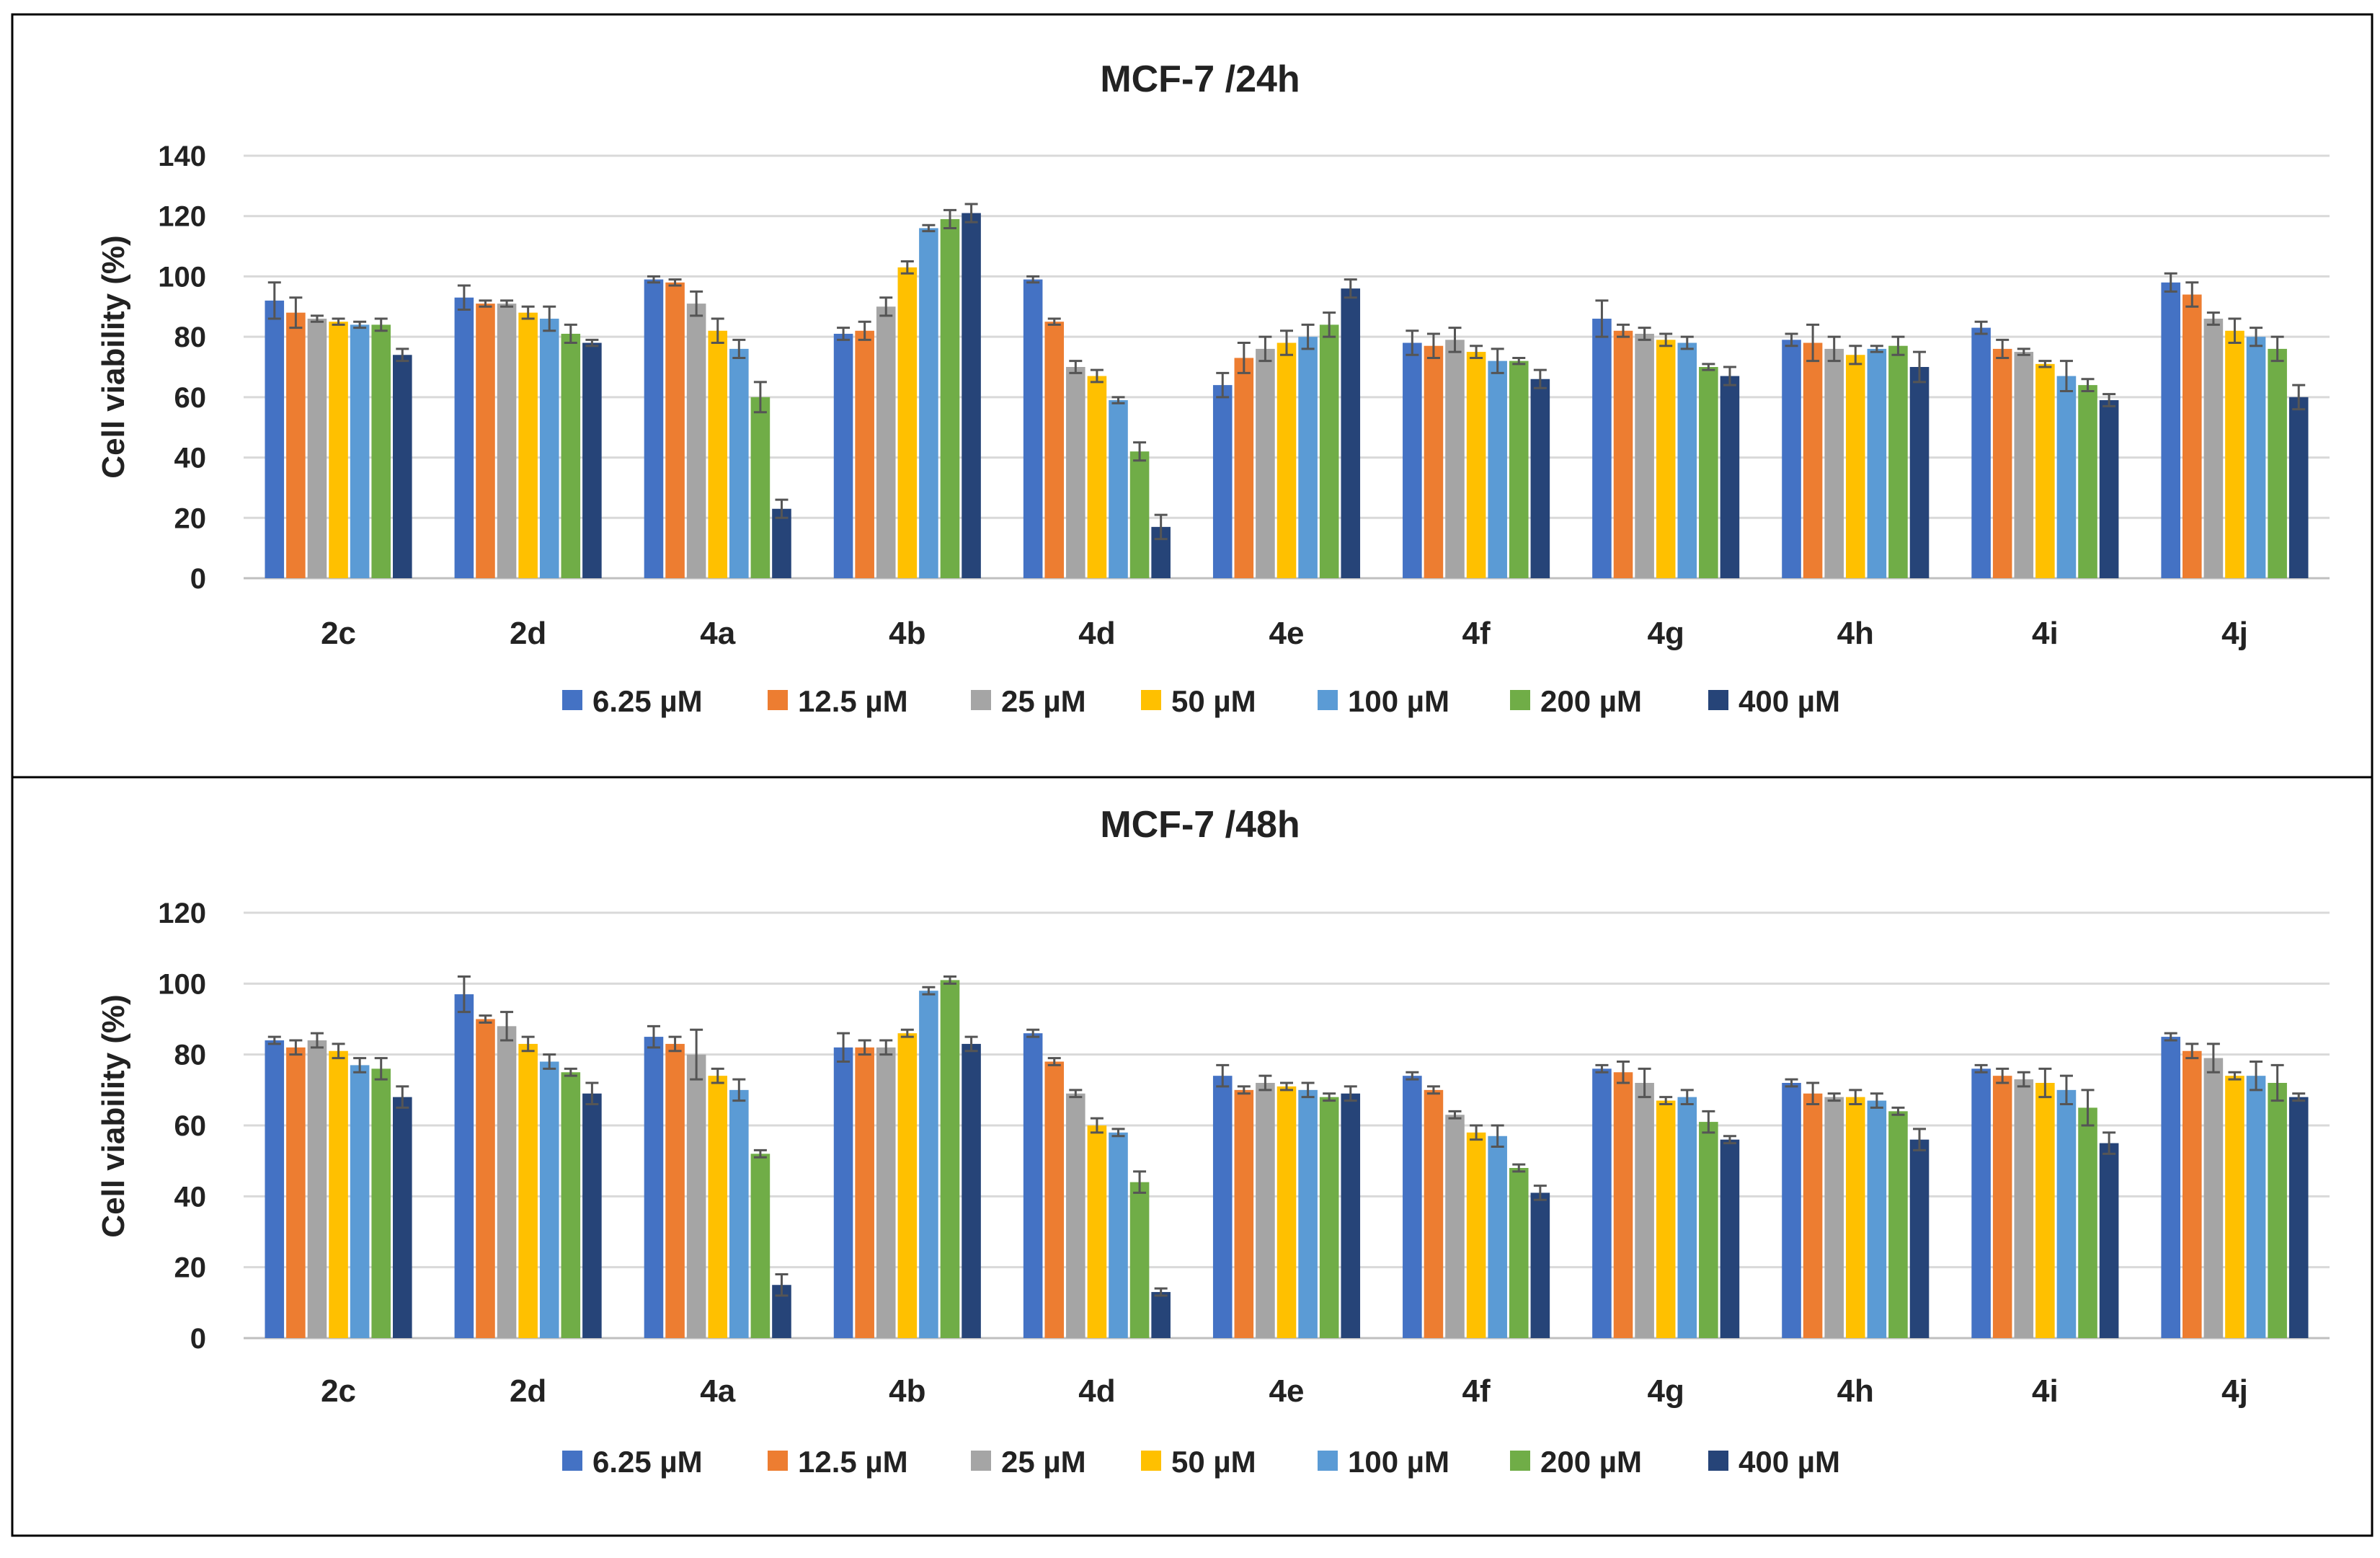  I want to click on category-label: 2c, so click(338, 633).